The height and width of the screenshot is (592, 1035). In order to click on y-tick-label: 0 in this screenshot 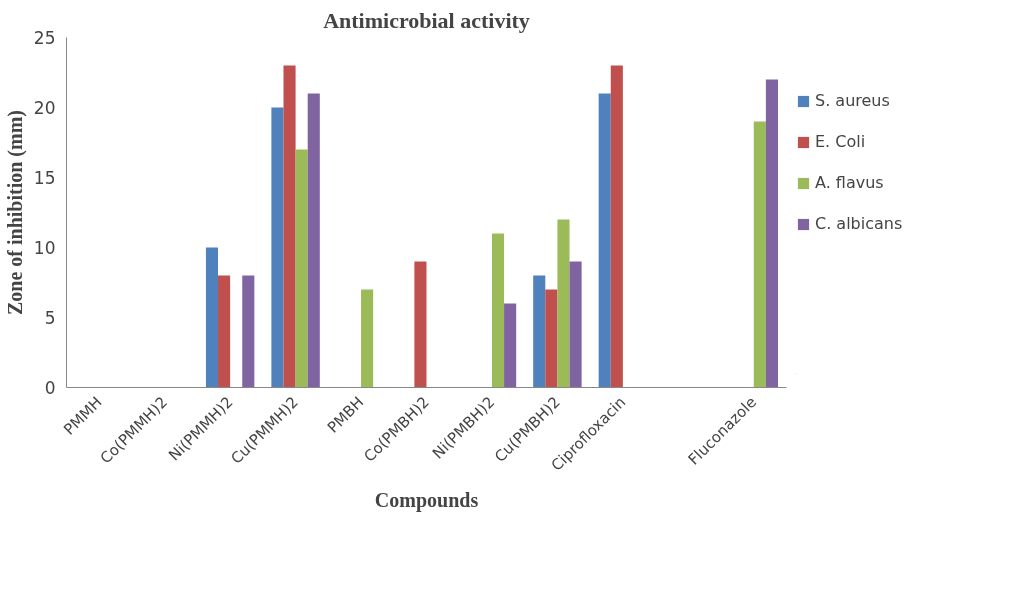, I will do `click(50, 388)`.